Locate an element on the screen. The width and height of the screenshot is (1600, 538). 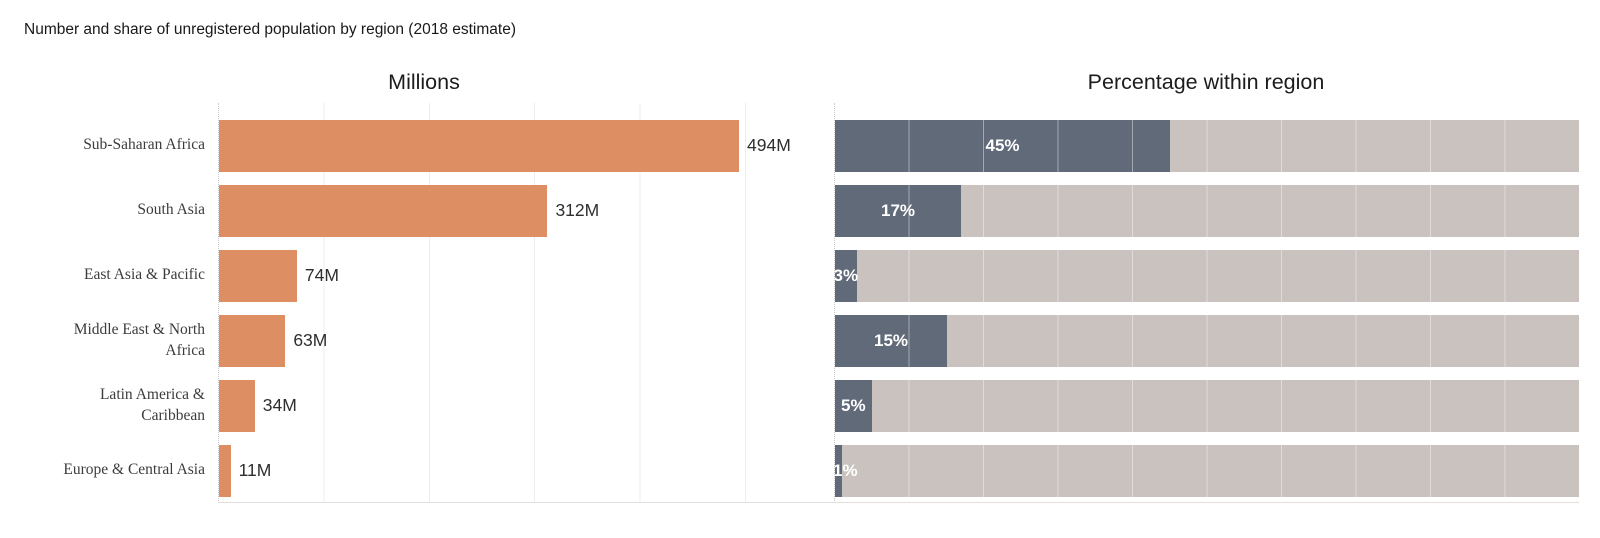
axis-baseline is located at coordinates (898, 502).